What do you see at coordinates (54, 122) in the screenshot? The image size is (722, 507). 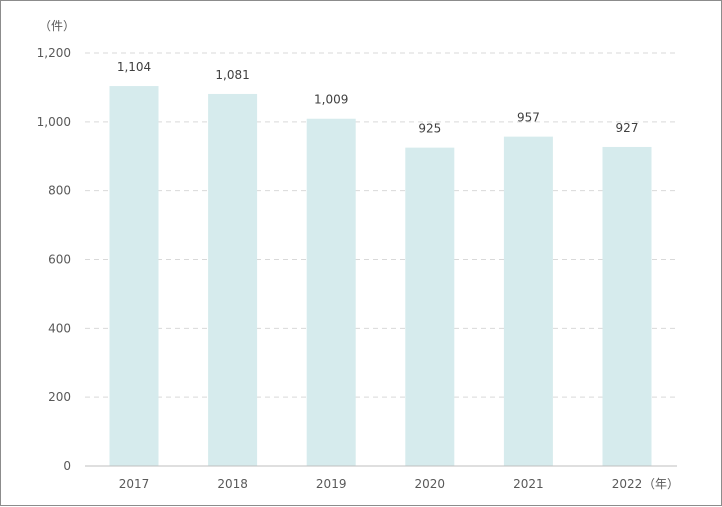 I see `y-tick-label: 1,000` at bounding box center [54, 122].